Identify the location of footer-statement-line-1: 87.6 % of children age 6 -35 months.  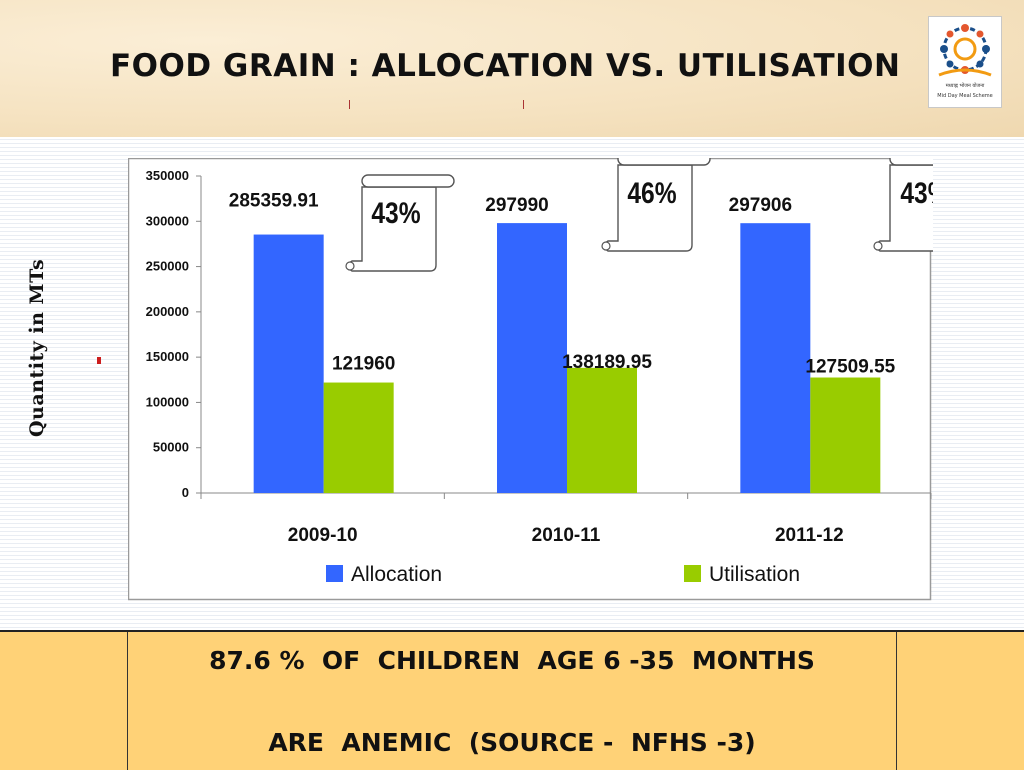
(512, 660).